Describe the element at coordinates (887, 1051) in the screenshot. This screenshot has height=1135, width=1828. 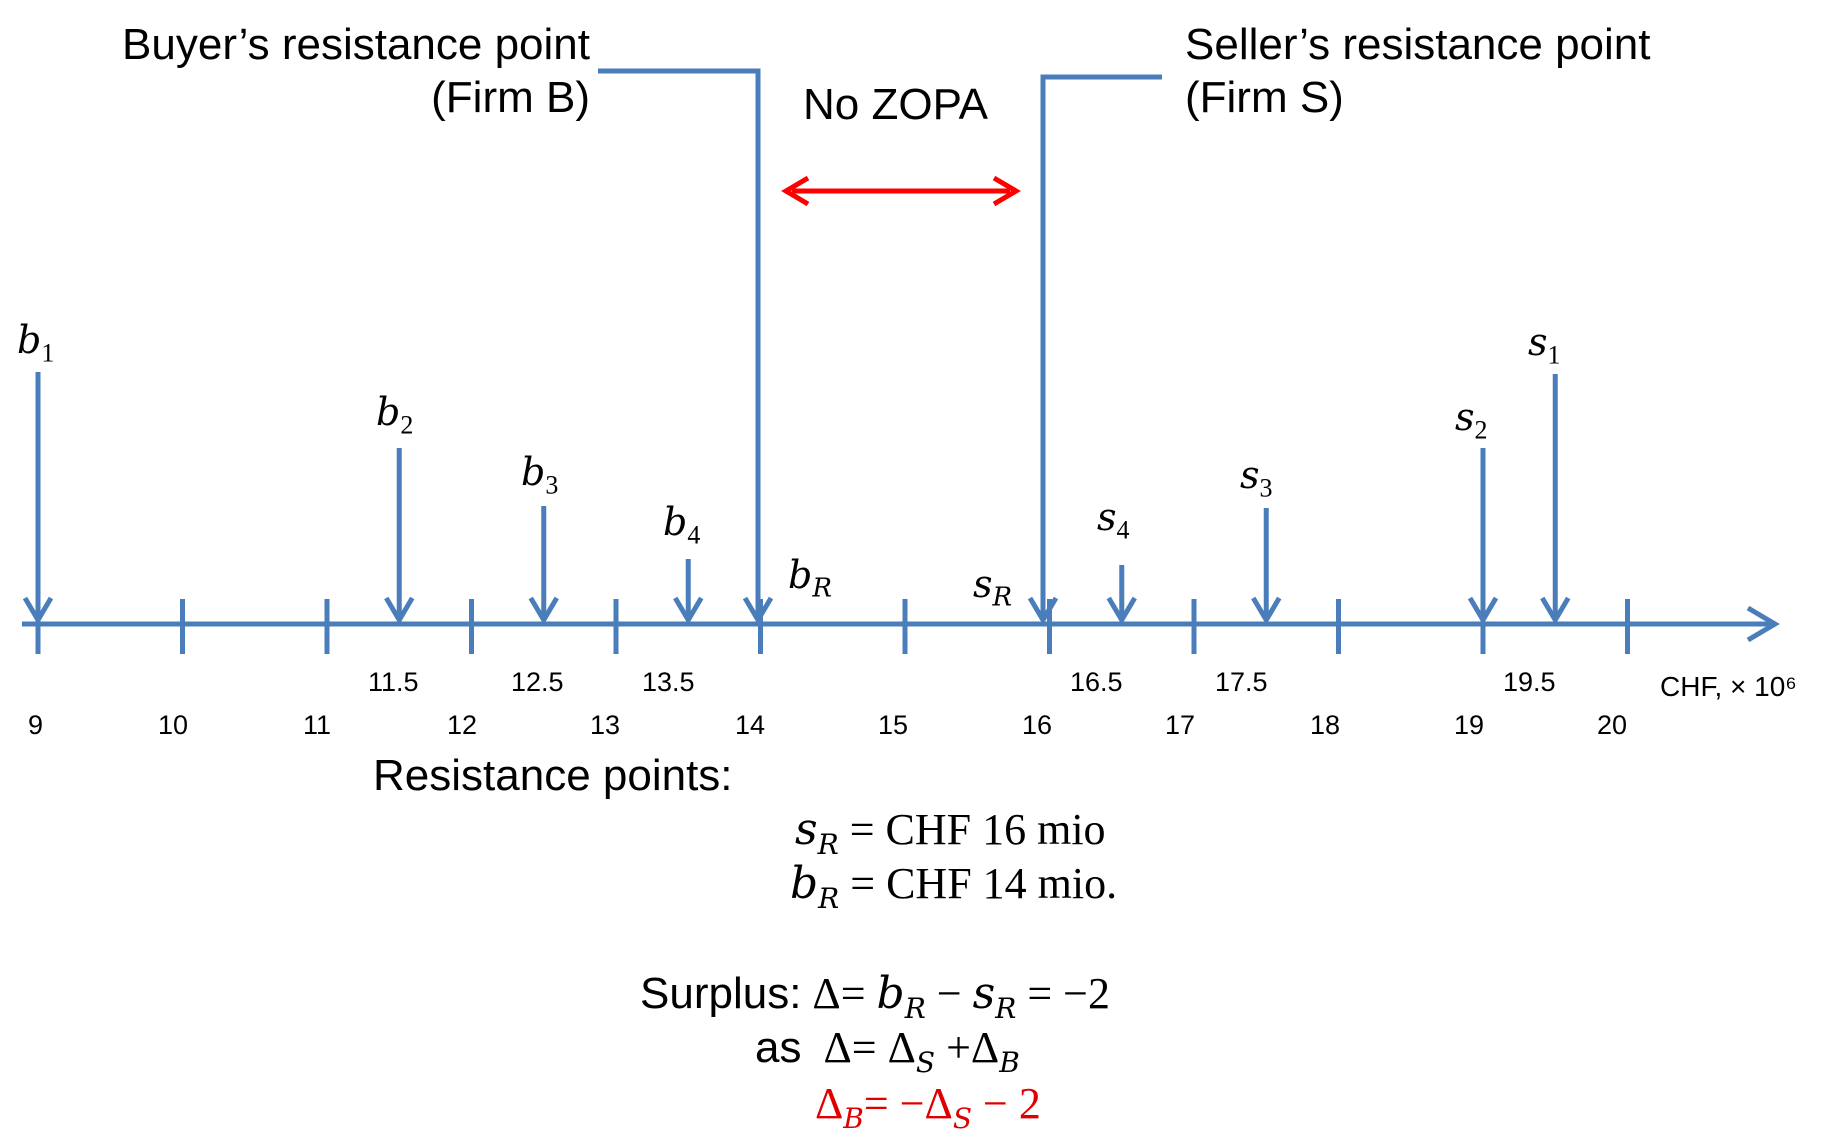
I see `delta-decomposition: as Δ= ΔS +ΔB` at that location.